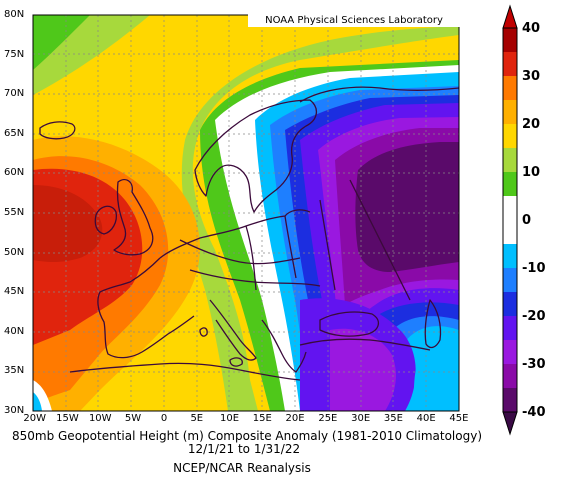 This screenshot has width=565, height=483. Describe the element at coordinates (197, 418) in the screenshot. I see `longitude-label: 5E` at that location.